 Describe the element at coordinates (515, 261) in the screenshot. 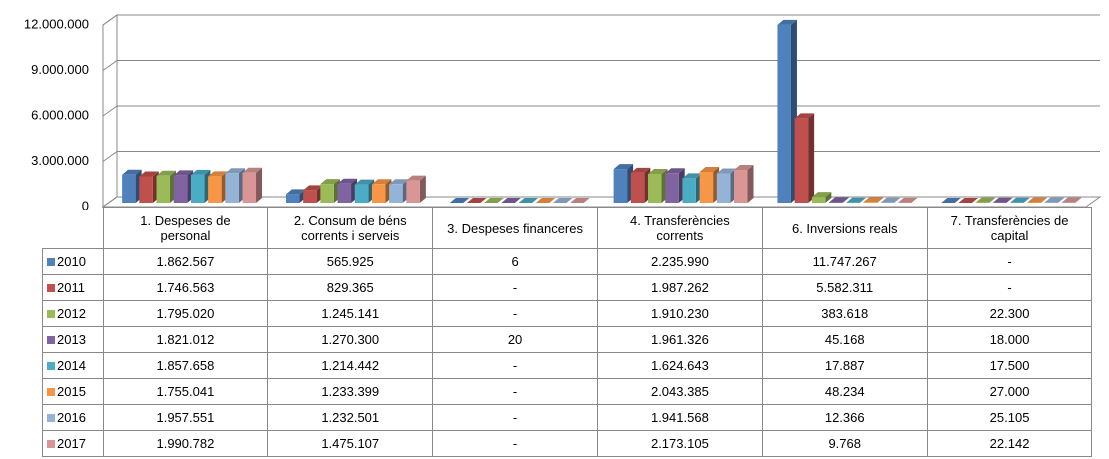

I see `value-cell: 6` at that location.